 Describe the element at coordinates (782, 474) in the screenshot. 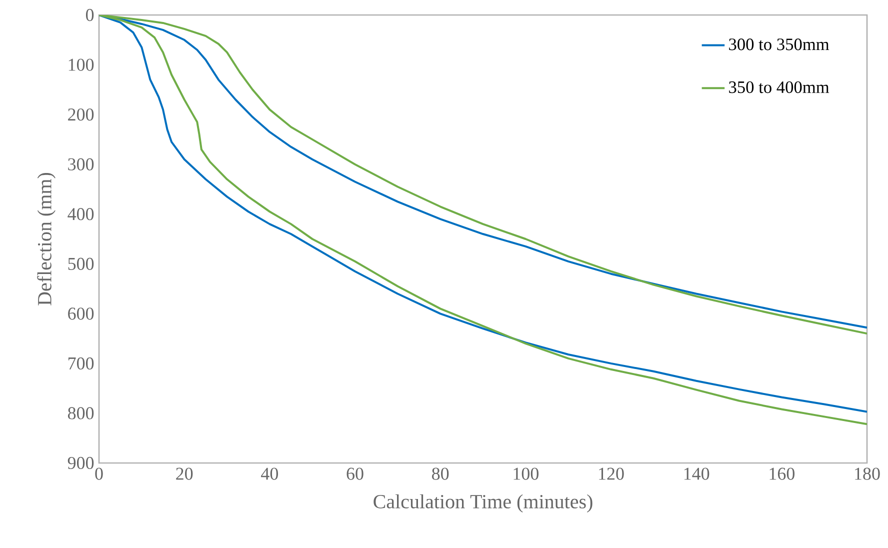

I see `x-tick-label: 160` at that location.